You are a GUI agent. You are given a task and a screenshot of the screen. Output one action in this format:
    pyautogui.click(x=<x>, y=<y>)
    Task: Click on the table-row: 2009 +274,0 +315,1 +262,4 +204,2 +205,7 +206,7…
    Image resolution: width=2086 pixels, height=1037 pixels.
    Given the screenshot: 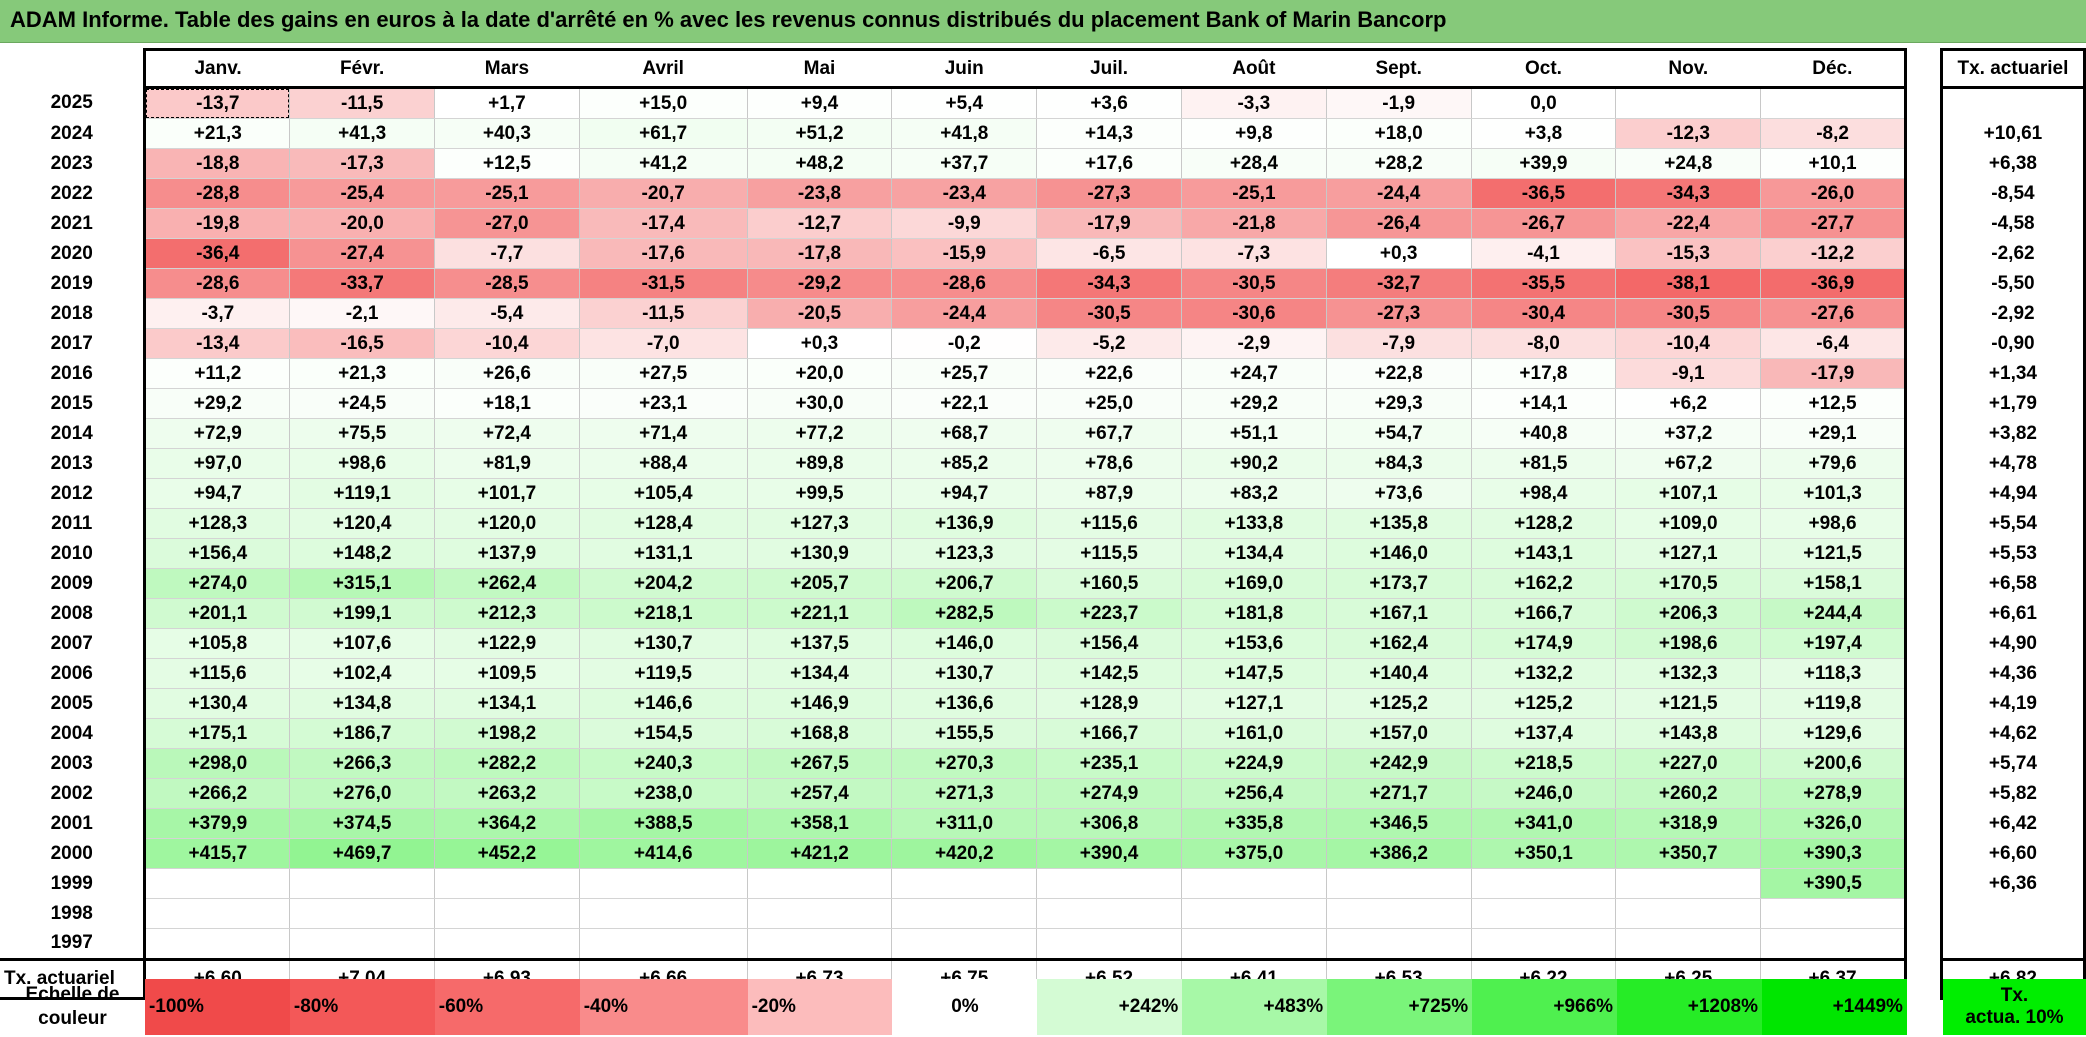 What is the action you would take?
    pyautogui.click(x=1043, y=583)
    